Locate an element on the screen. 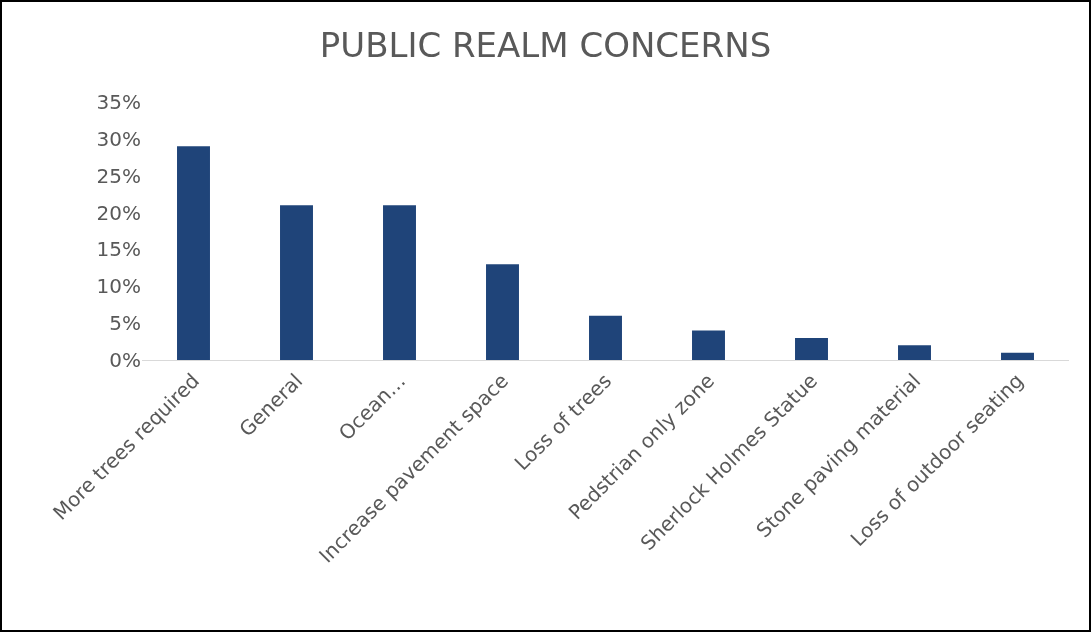 The width and height of the screenshot is (1091, 632). y-tick-label: 35% is located at coordinates (118, 102).